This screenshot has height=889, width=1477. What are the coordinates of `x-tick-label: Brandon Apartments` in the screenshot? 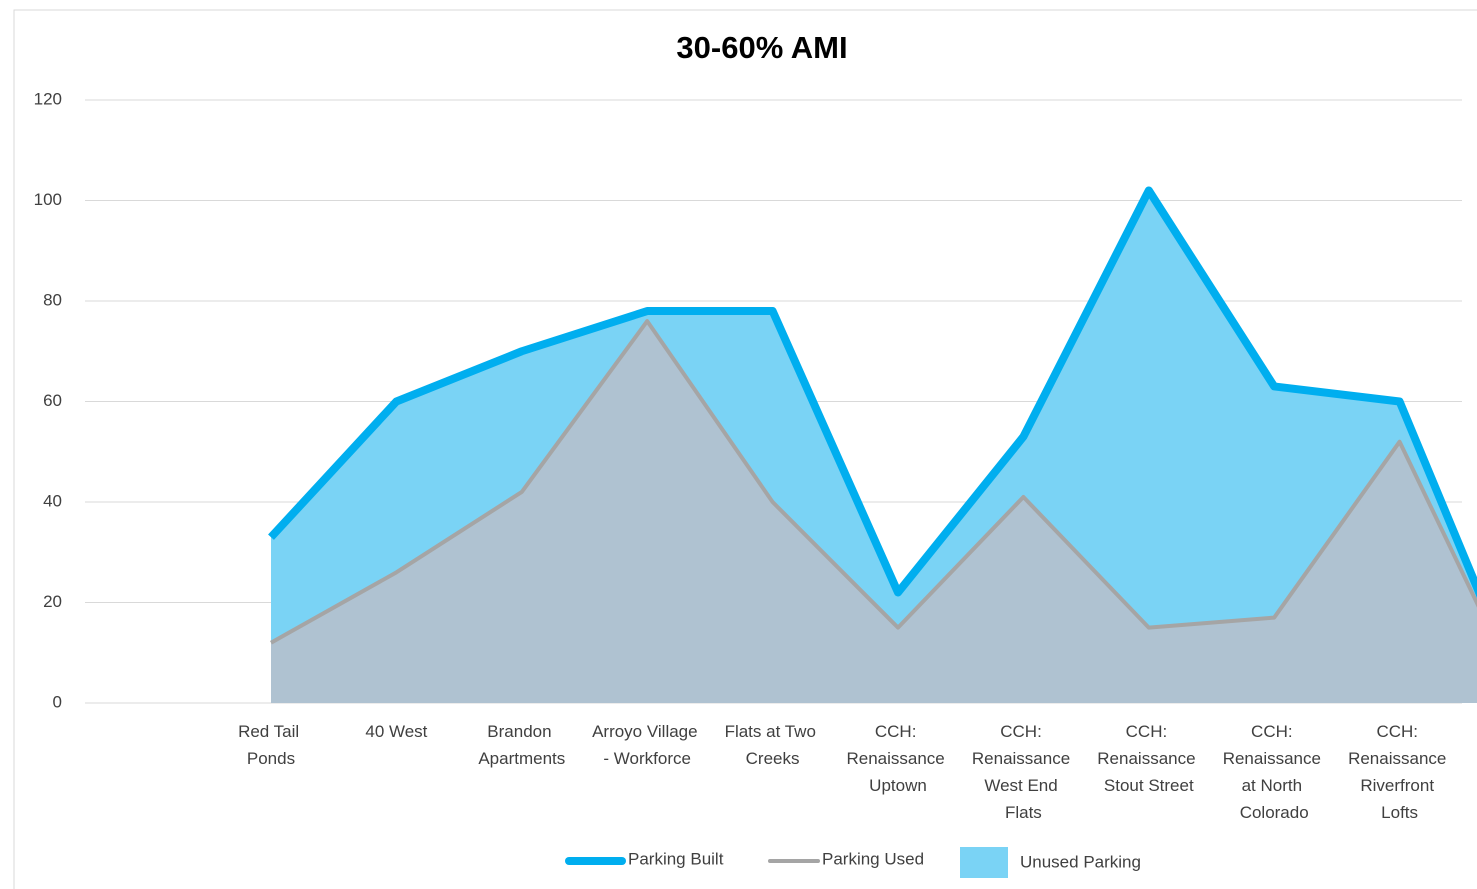 It's located at (521, 745).